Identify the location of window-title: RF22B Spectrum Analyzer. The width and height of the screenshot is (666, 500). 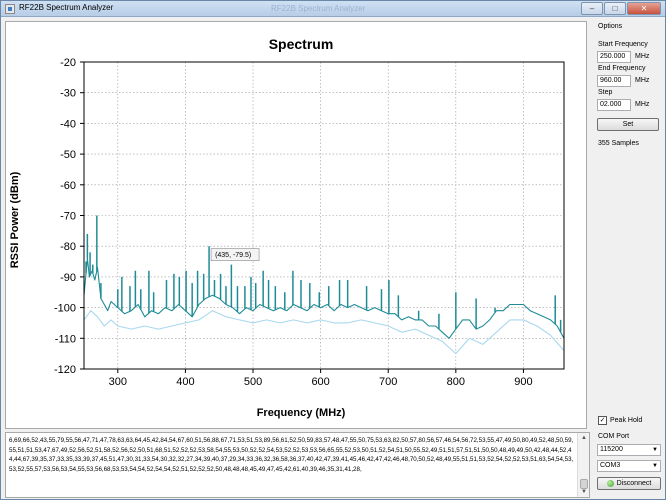
(66, 7).